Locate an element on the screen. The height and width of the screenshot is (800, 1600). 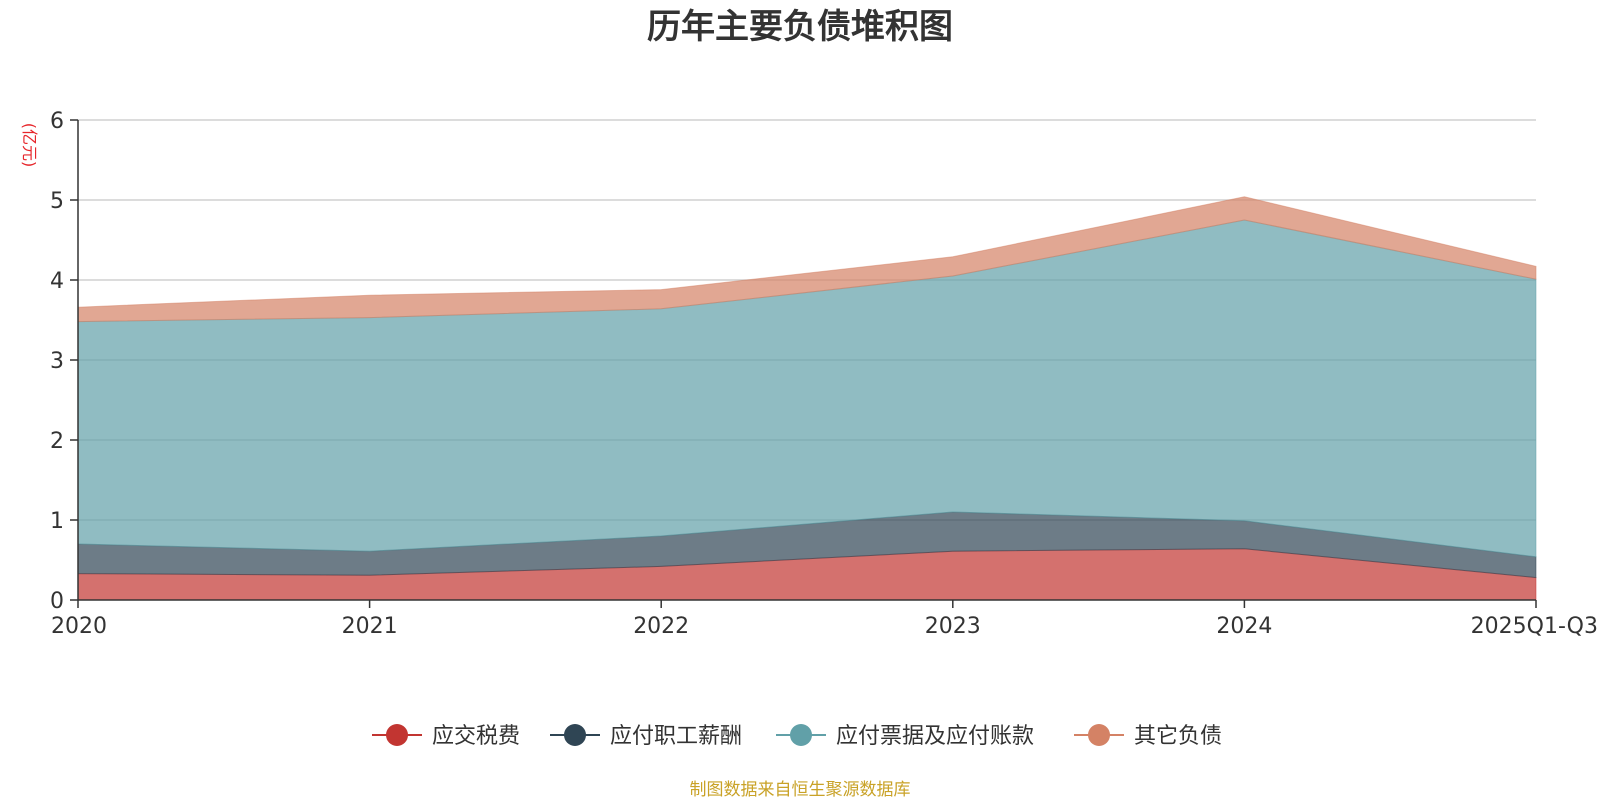
x-tick-label: 2023 is located at coordinates (953, 626).